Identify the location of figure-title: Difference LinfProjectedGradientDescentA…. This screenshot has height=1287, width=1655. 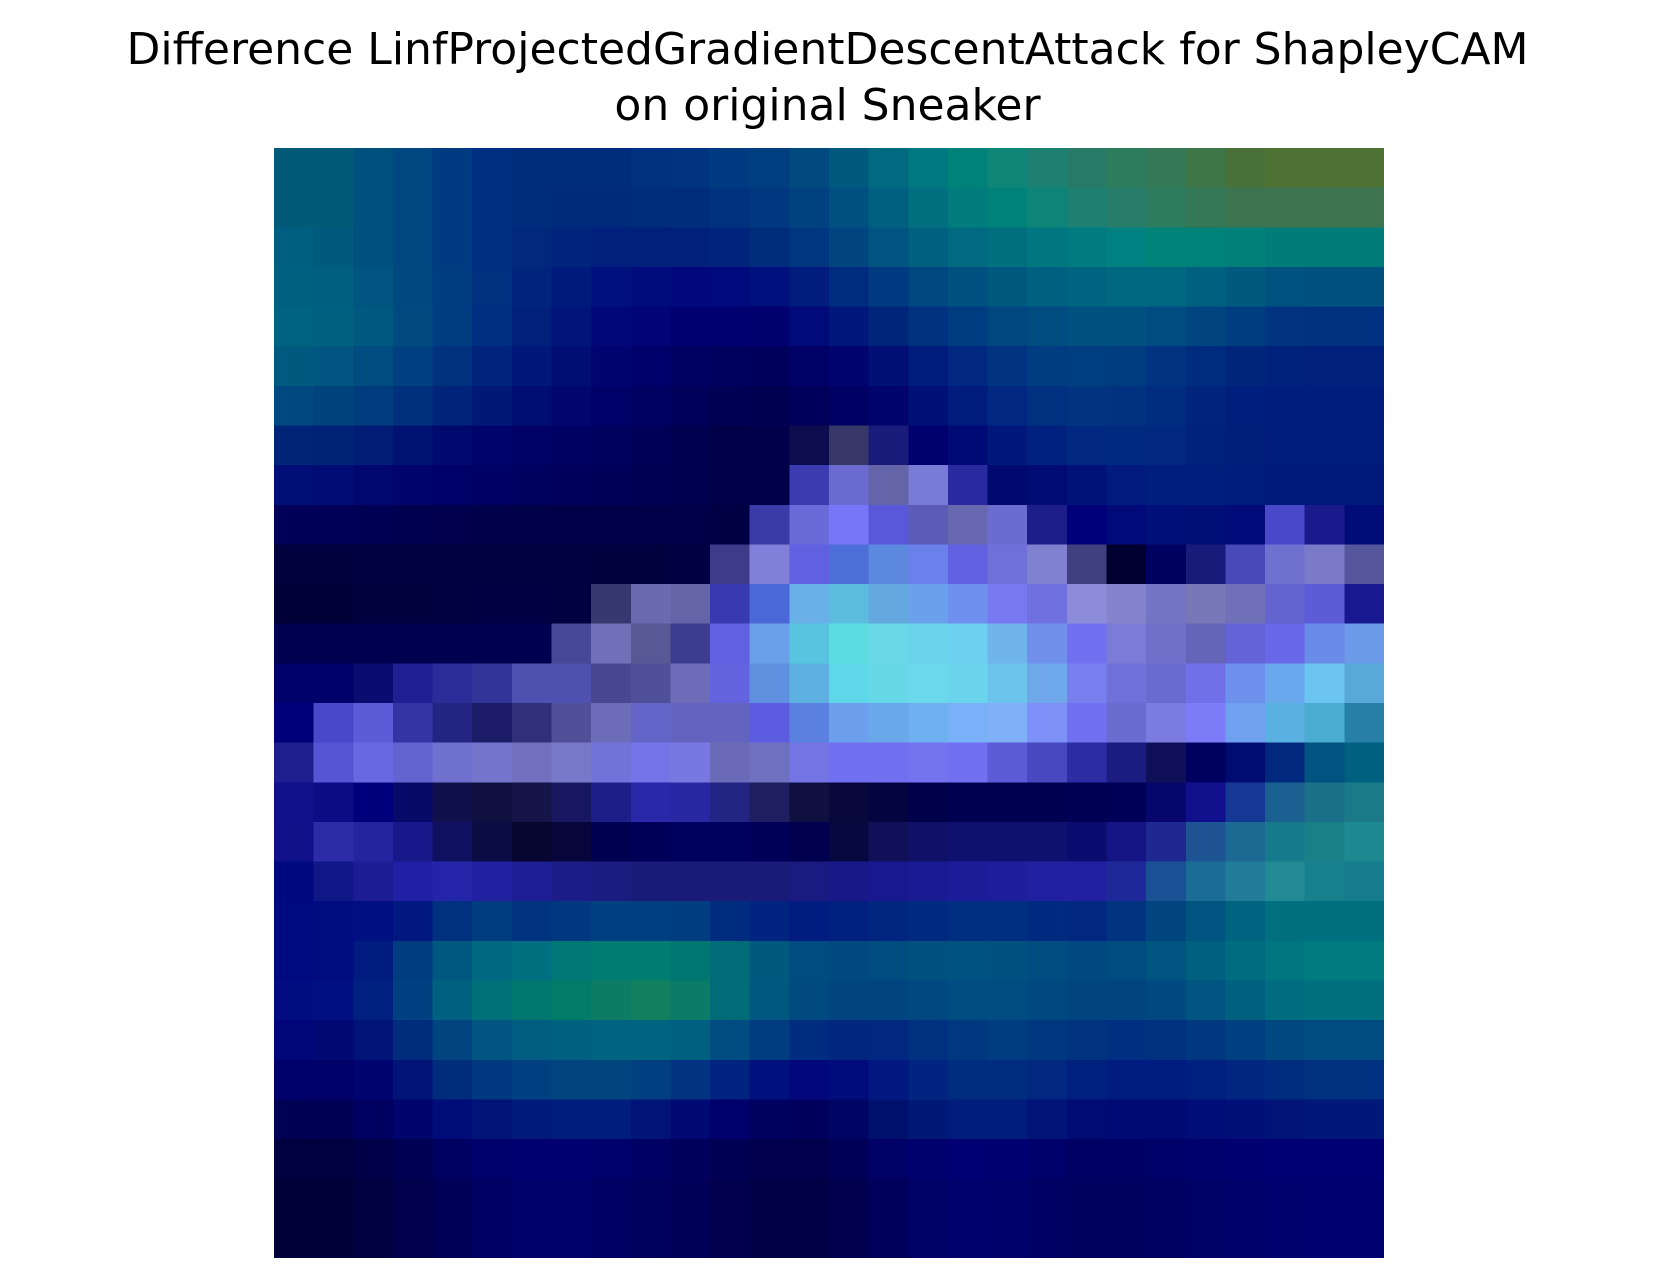
(827, 78).